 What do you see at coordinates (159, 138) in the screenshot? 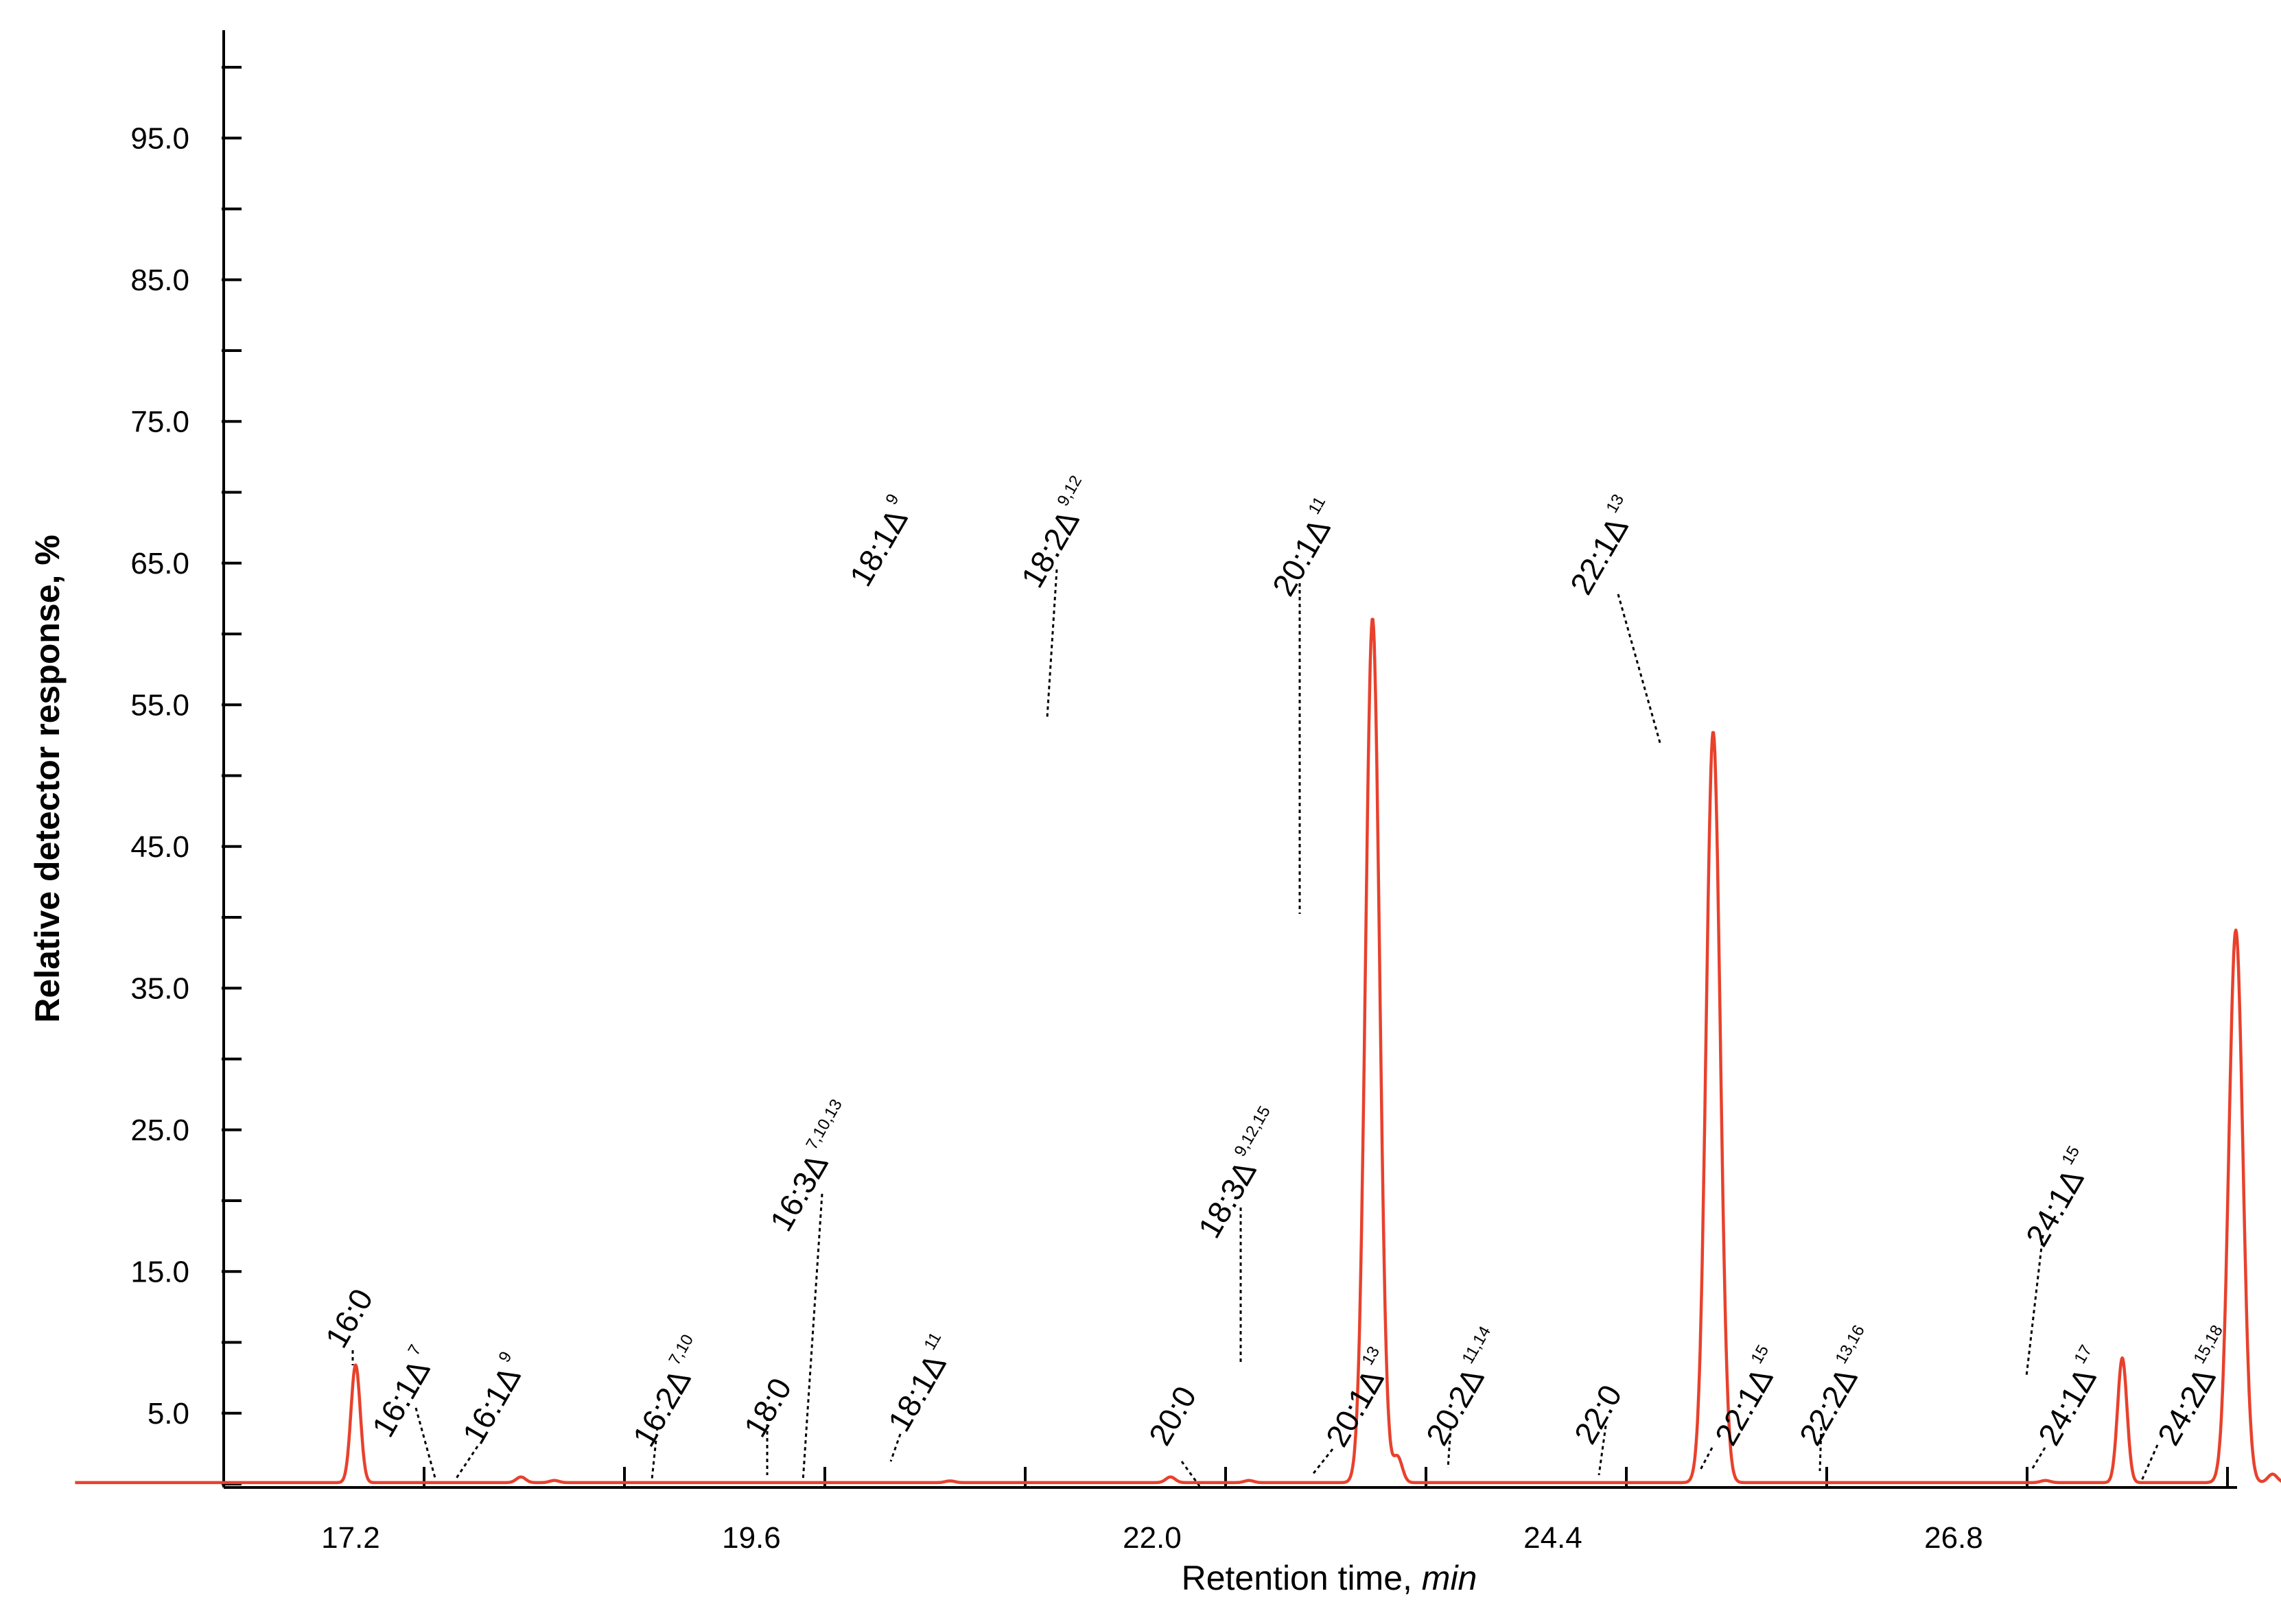
I see `y-tick-label: 95.0` at bounding box center [159, 138].